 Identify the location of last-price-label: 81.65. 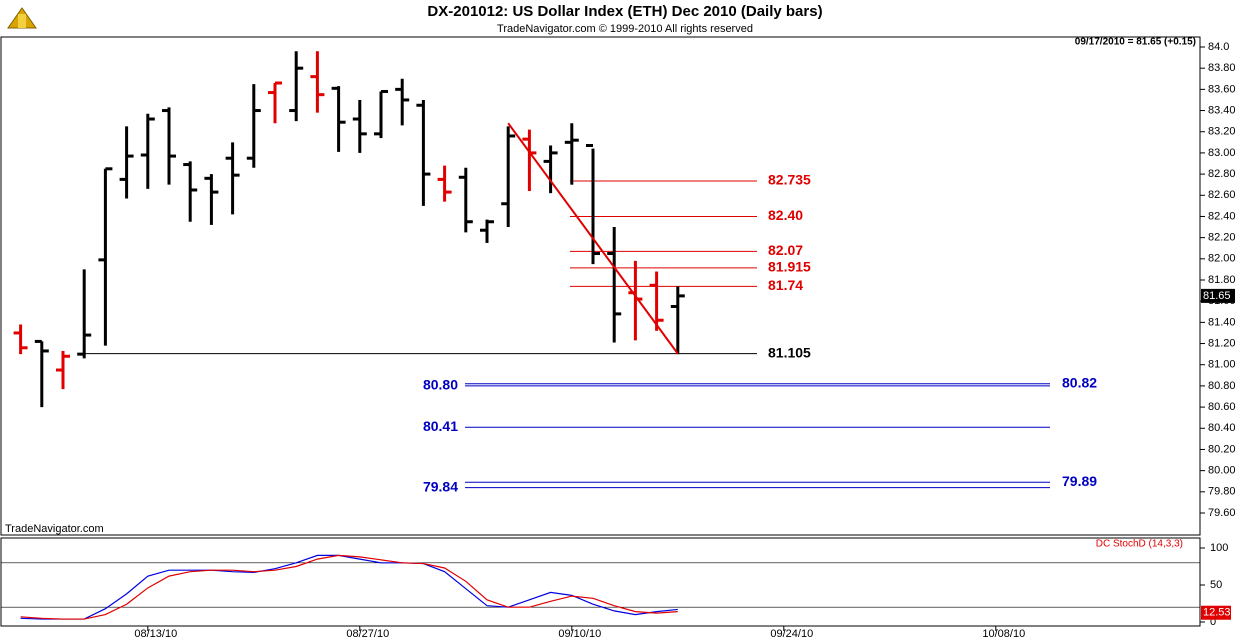
(1217, 296).